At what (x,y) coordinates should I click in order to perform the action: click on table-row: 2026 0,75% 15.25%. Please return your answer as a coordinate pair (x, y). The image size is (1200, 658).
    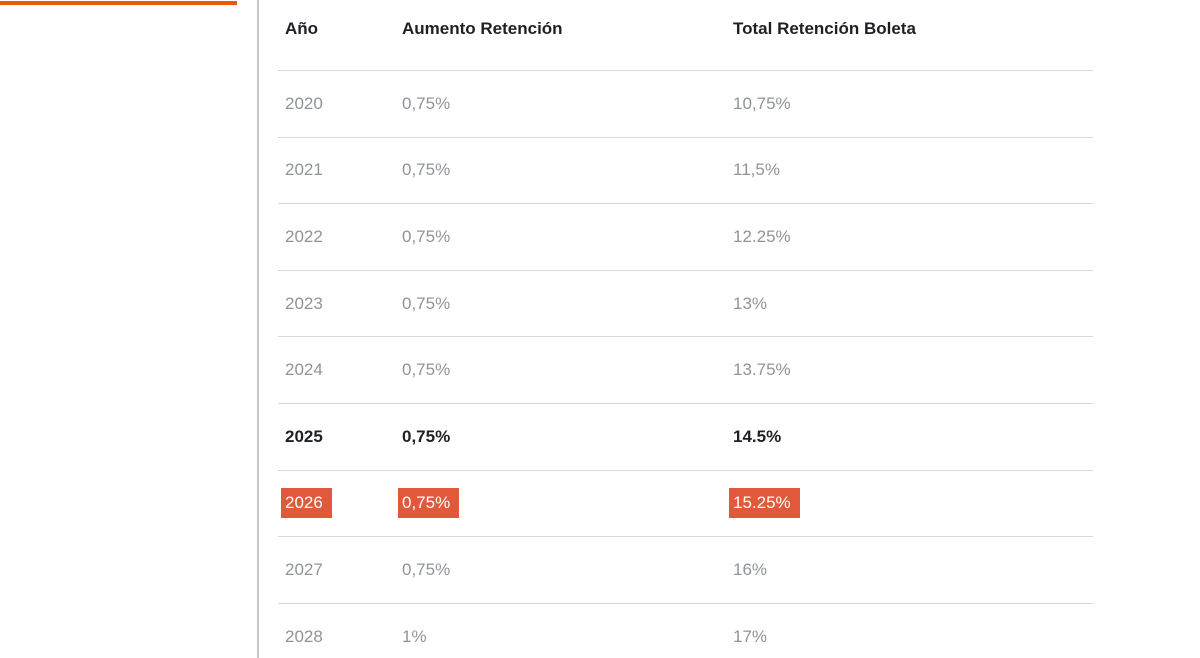
    Looking at the image, I should click on (685, 504).